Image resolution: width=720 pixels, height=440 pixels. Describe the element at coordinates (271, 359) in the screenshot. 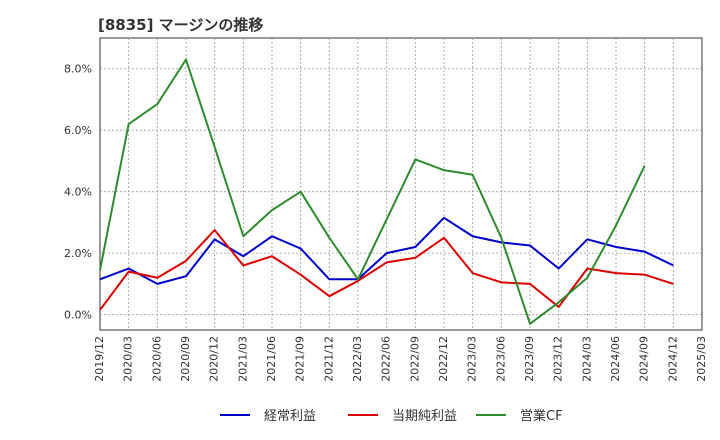

I see `x-tick-label: 2021/06` at that location.